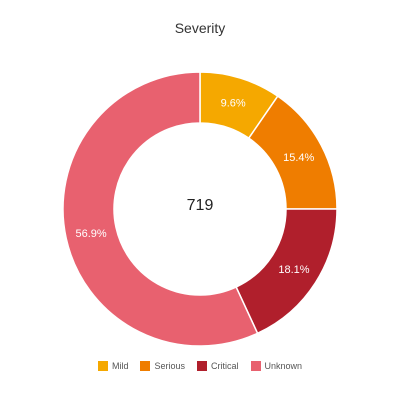 Image resolution: width=400 pixels, height=400 pixels. Describe the element at coordinates (283, 366) in the screenshot. I see `legend-label-unknown: Unknown` at that location.